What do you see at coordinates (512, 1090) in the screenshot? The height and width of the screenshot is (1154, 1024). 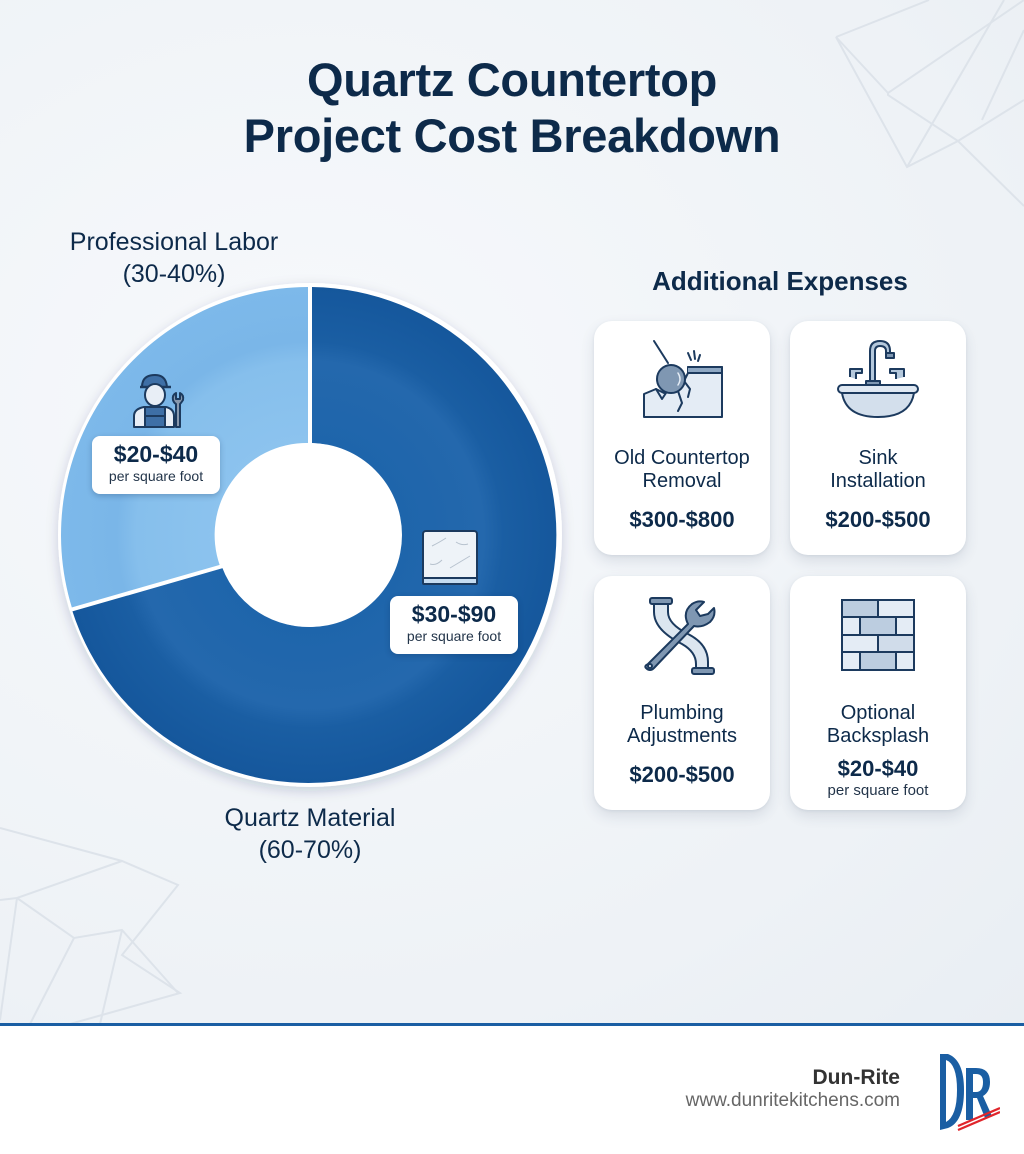 I see `footer` at bounding box center [512, 1090].